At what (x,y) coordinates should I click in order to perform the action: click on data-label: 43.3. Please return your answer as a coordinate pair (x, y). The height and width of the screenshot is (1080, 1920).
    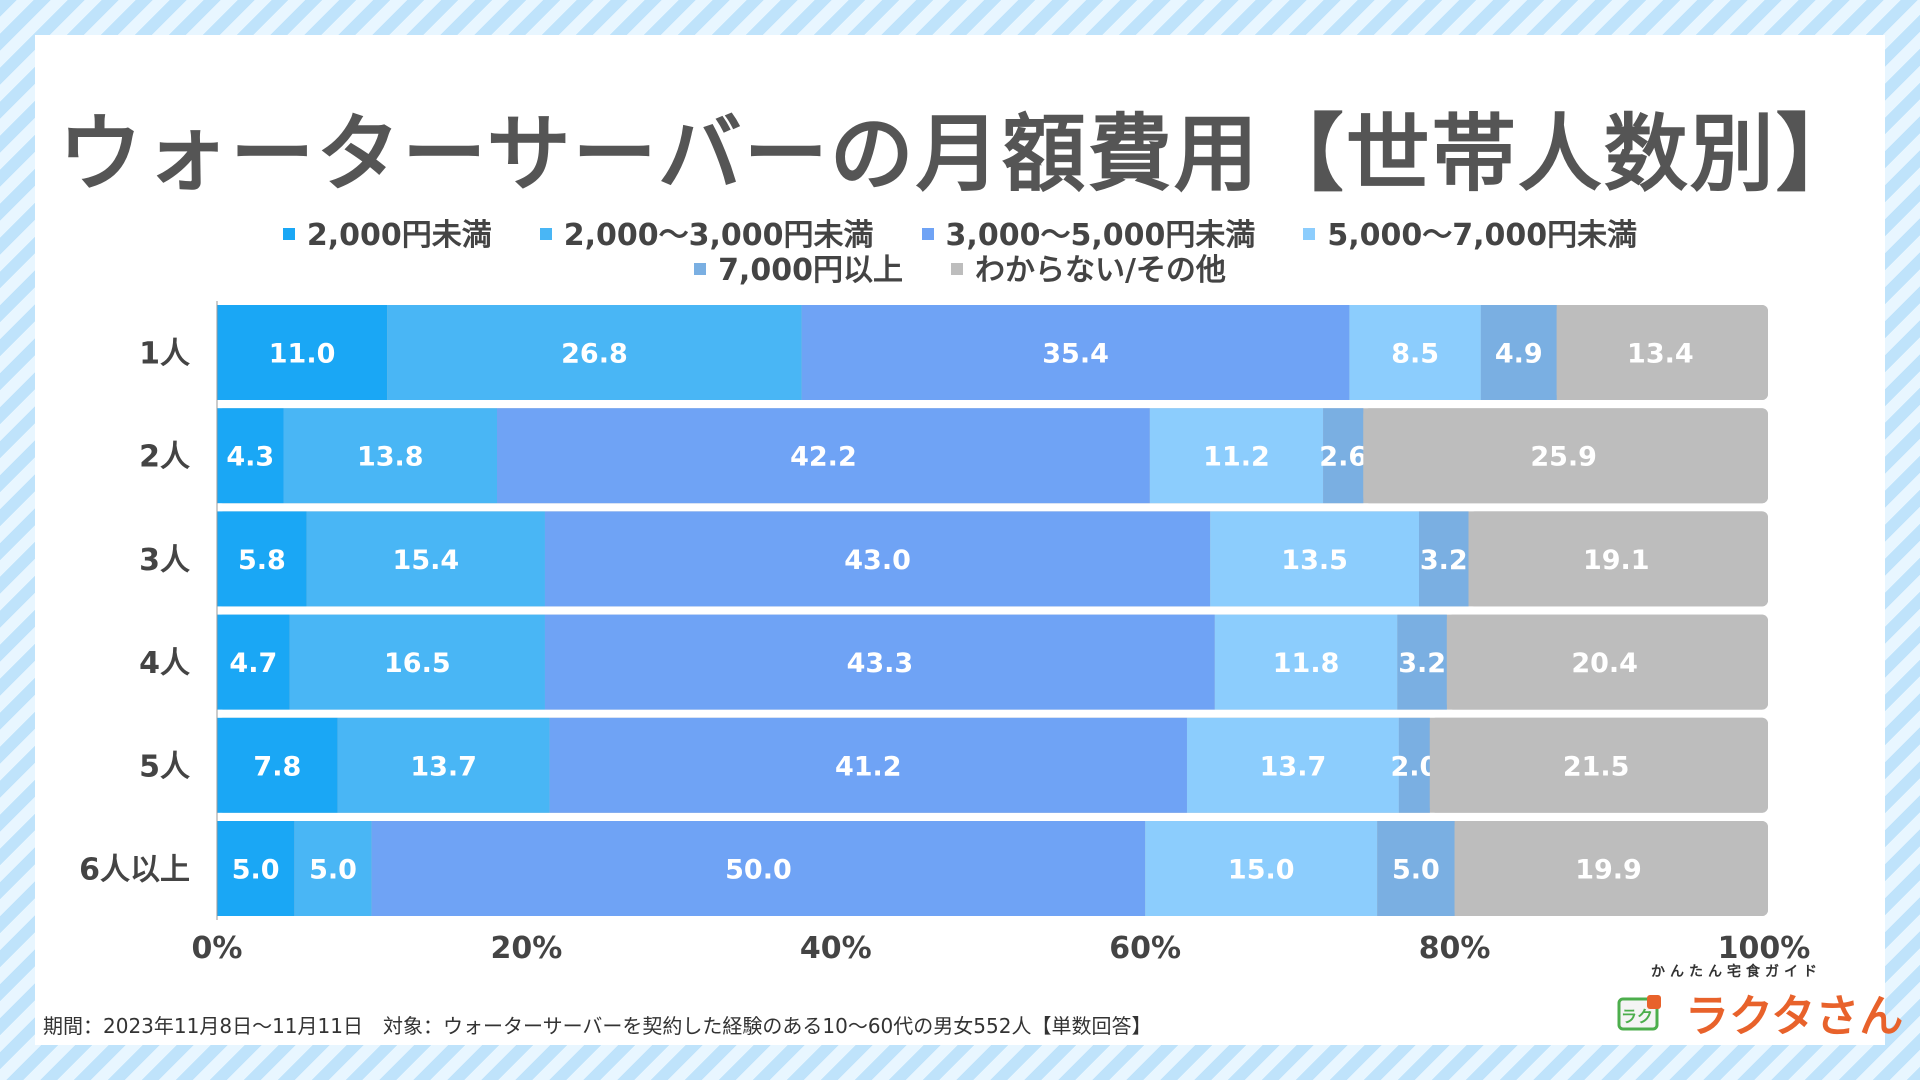
    Looking at the image, I should click on (880, 663).